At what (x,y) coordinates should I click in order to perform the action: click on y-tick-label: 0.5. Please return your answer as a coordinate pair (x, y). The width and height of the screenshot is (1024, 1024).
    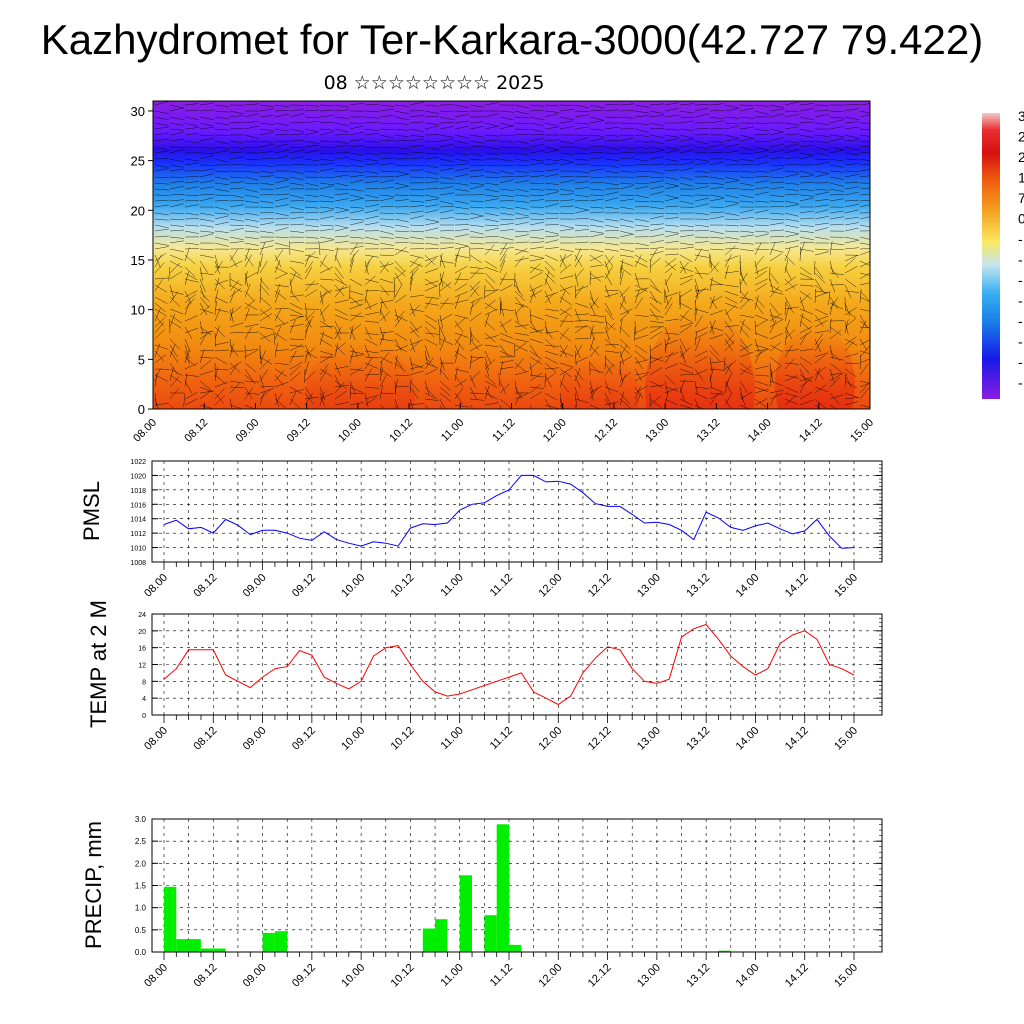
    Looking at the image, I should click on (141, 930).